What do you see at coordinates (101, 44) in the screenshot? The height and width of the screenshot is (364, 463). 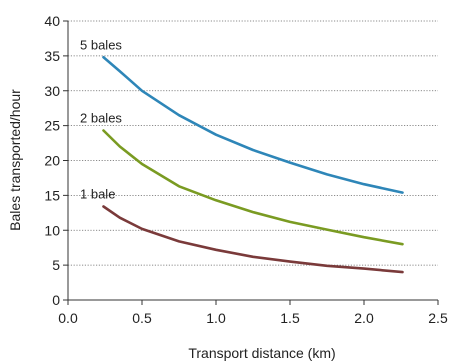 I see `series-label-0: 5 bales` at bounding box center [101, 44].